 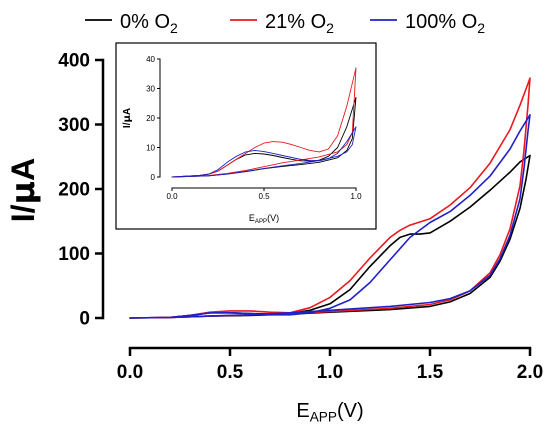 I want to click on main-x-axis-label-unit: (V), so click(x=350, y=411).